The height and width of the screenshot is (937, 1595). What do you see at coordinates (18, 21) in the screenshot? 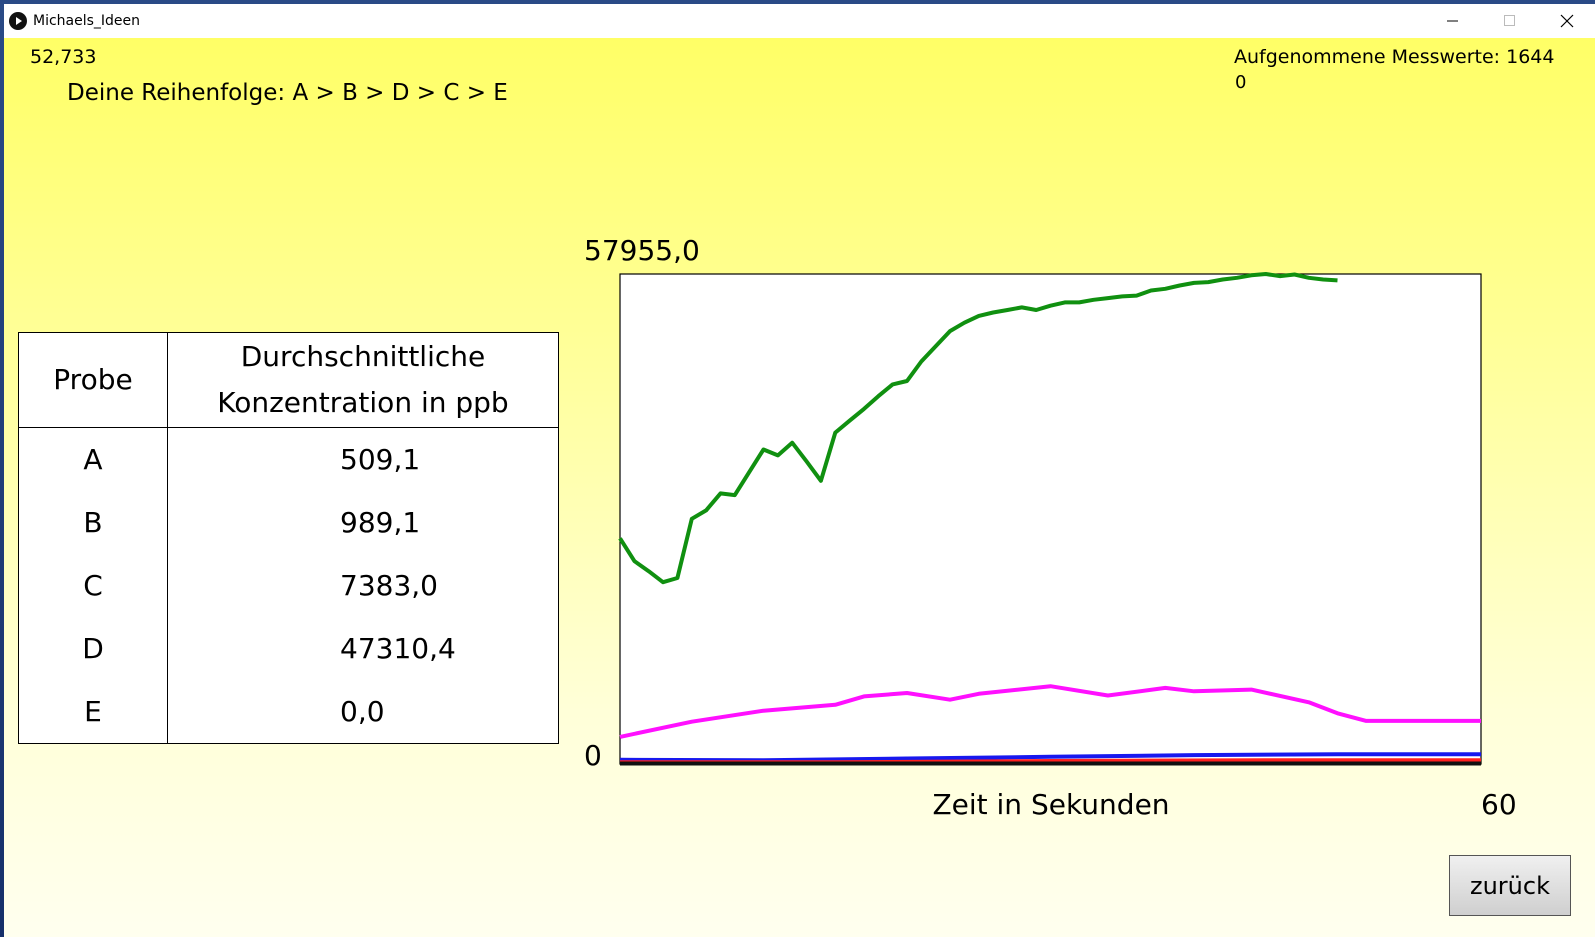
I see `app-icon` at bounding box center [18, 21].